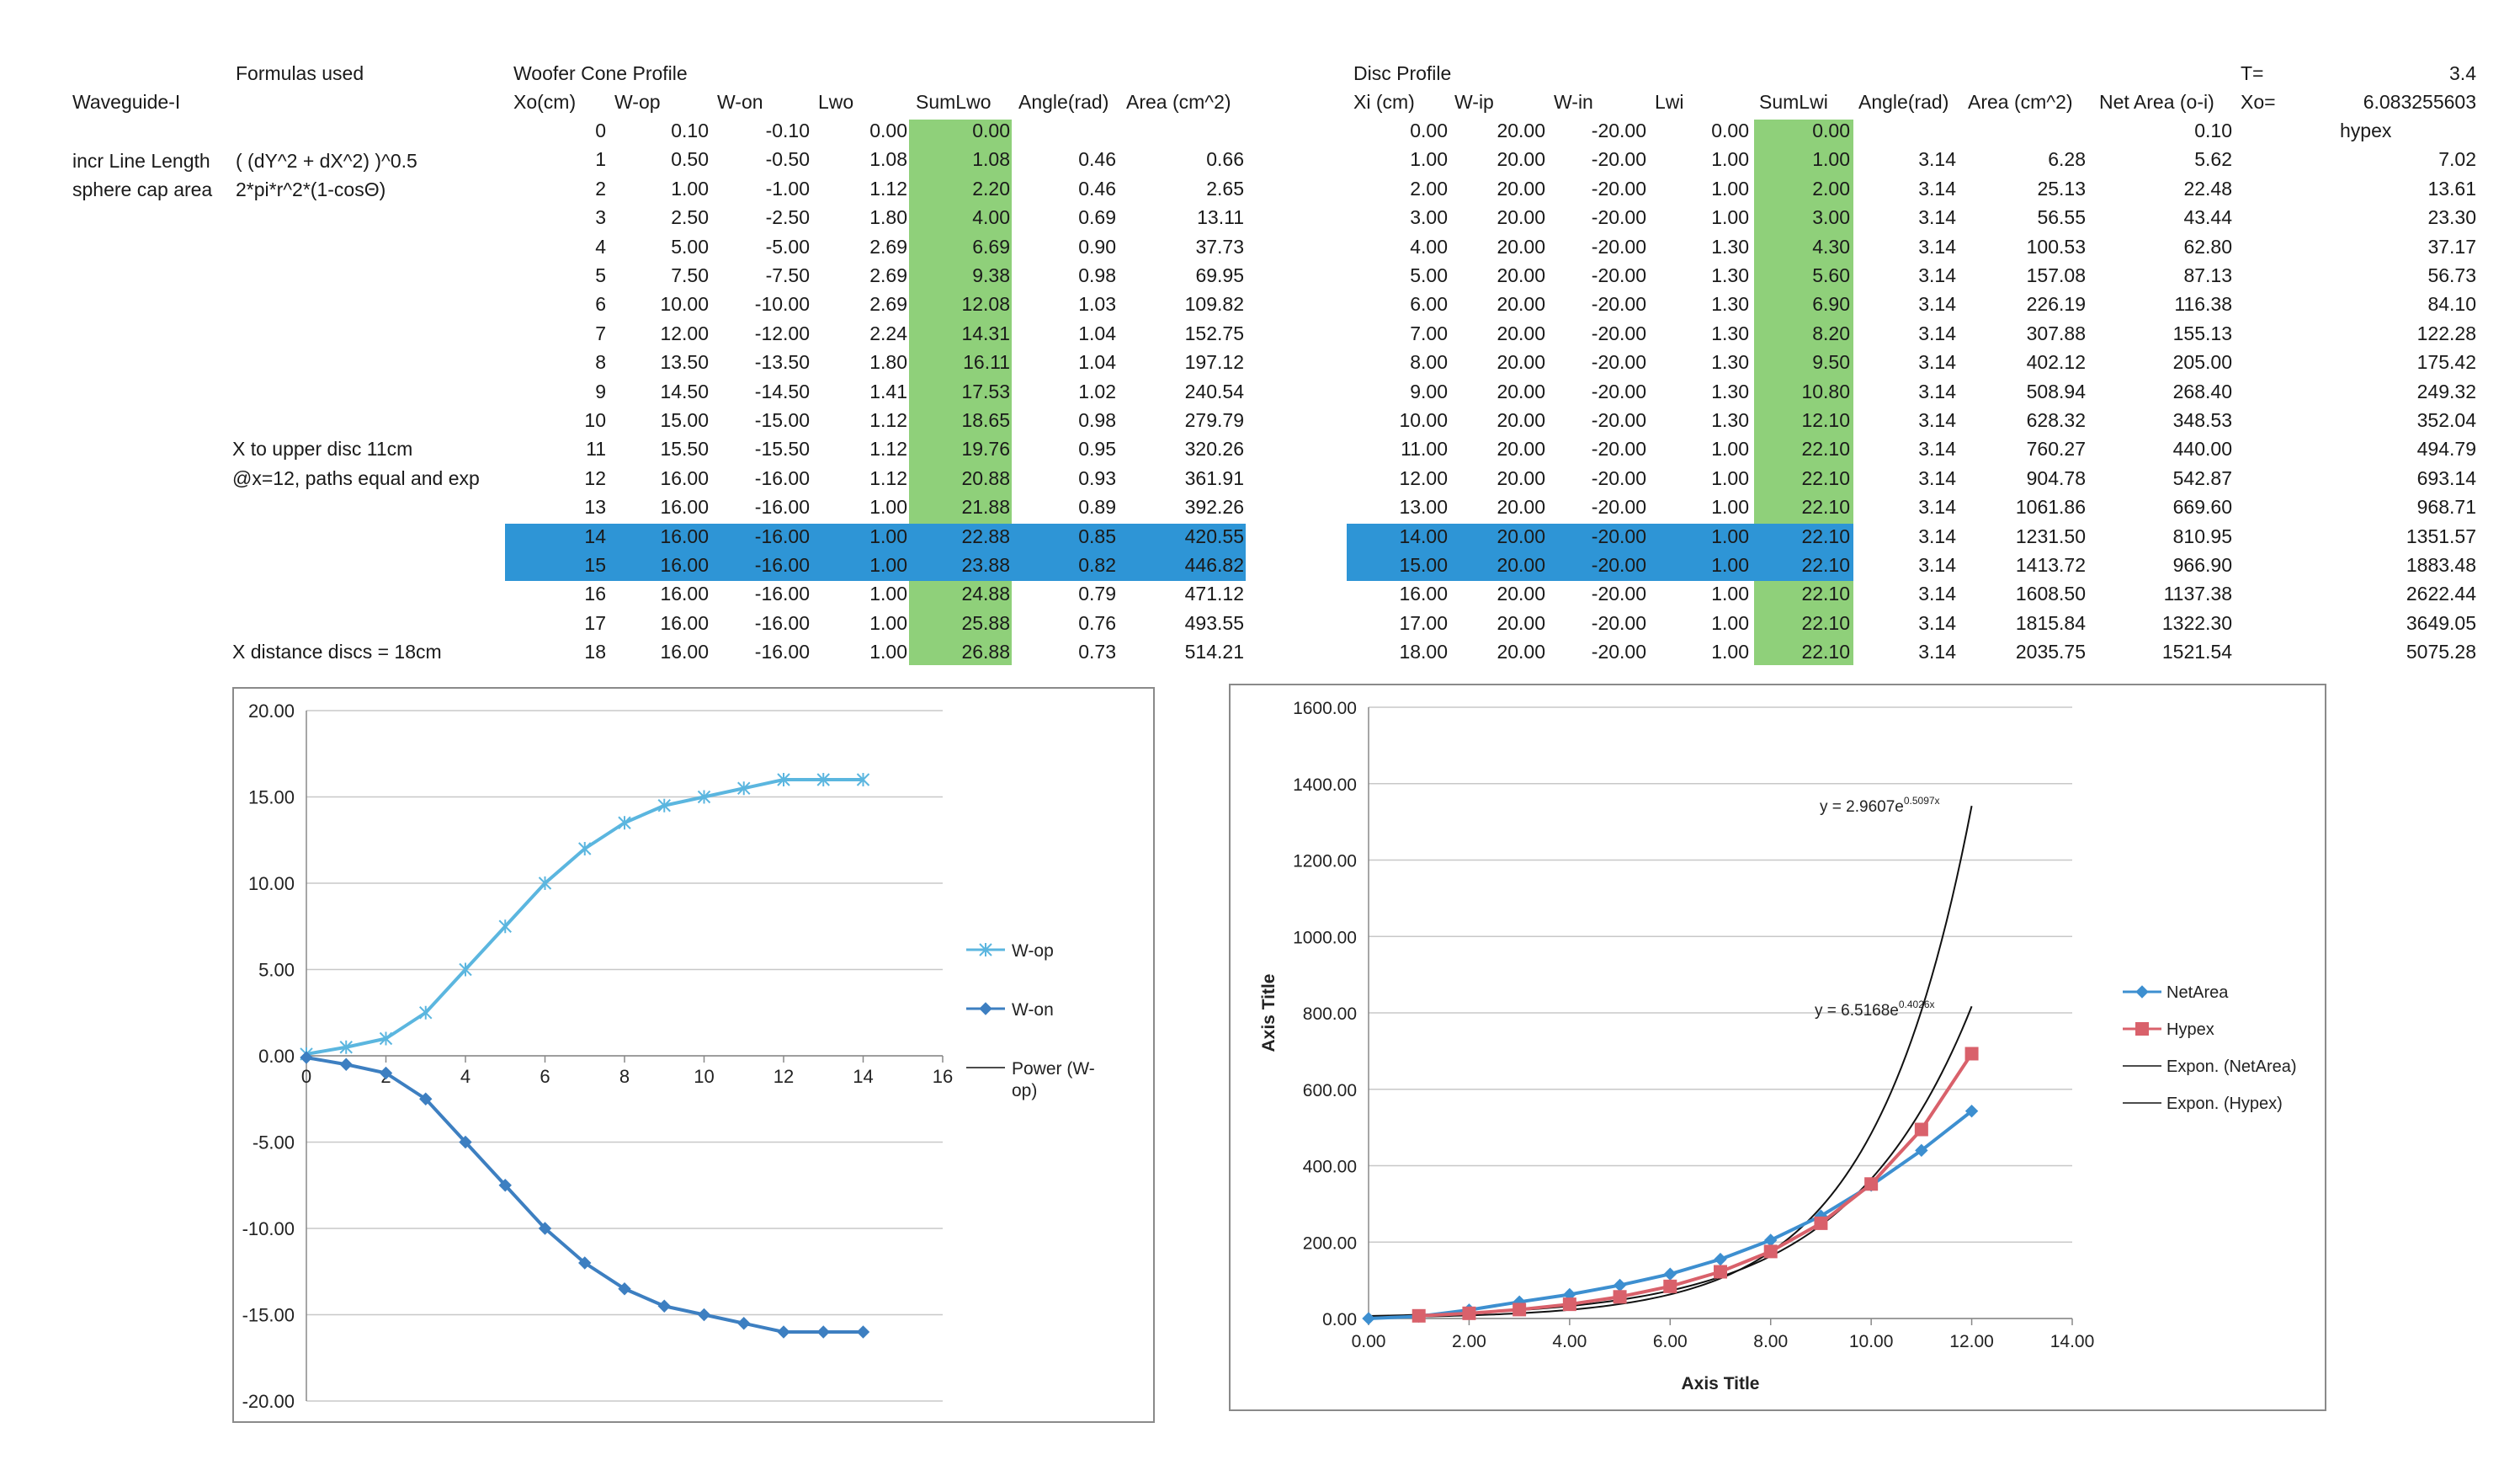  Describe the element at coordinates (465, 1076) in the screenshot. I see `x-tick-label: 4` at that location.